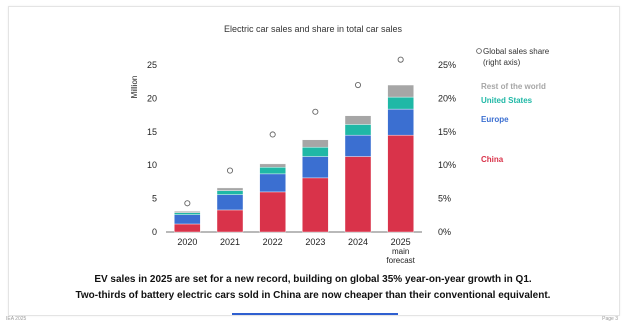 This screenshot has height=327, width=626. What do you see at coordinates (610, 319) in the screenshot?
I see `footer-page-number: Page 3` at bounding box center [610, 319].